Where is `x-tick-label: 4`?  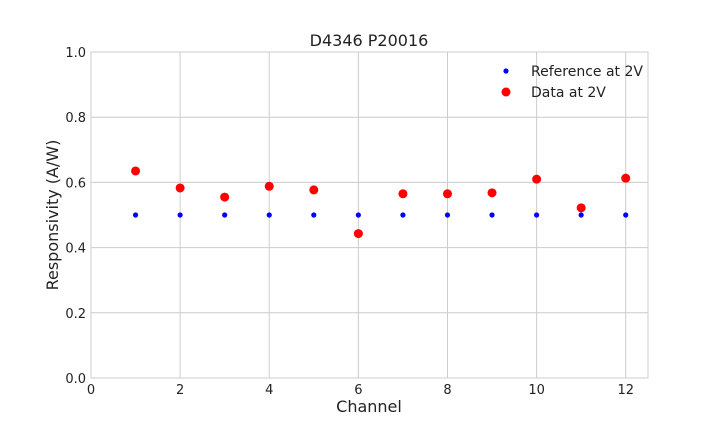
x-tick-label: 4 is located at coordinates (269, 390).